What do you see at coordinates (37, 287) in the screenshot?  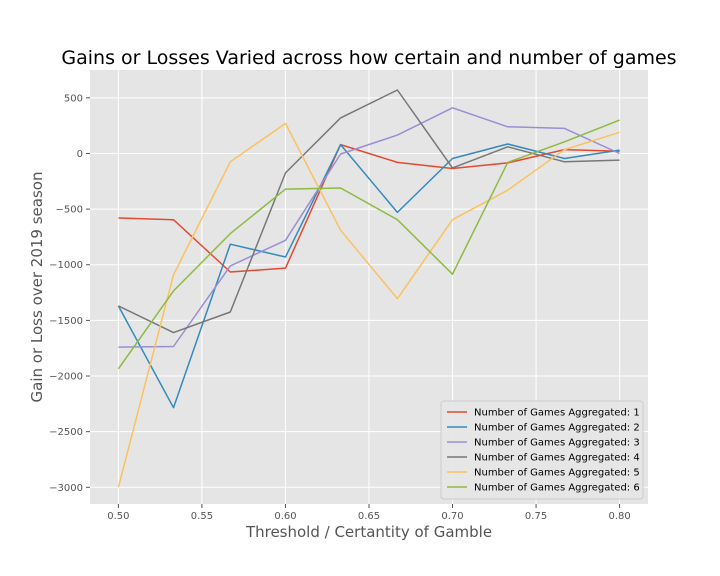 I see `y-axis-label: Gain or Loss over 2019 season` at bounding box center [37, 287].